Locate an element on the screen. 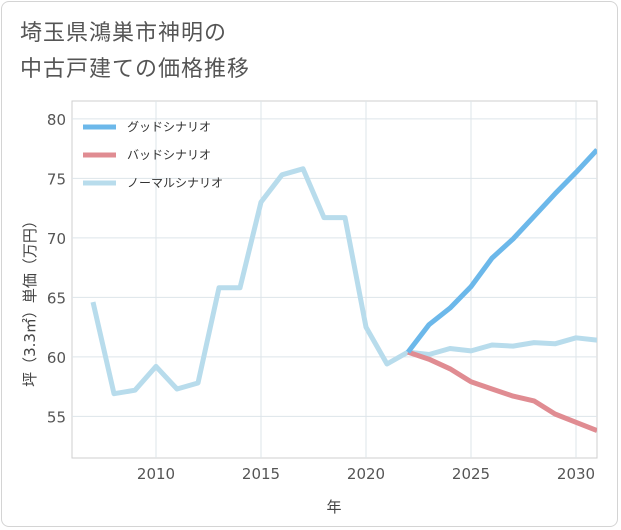  x-tick-2020: 2020 is located at coordinates (366, 474).